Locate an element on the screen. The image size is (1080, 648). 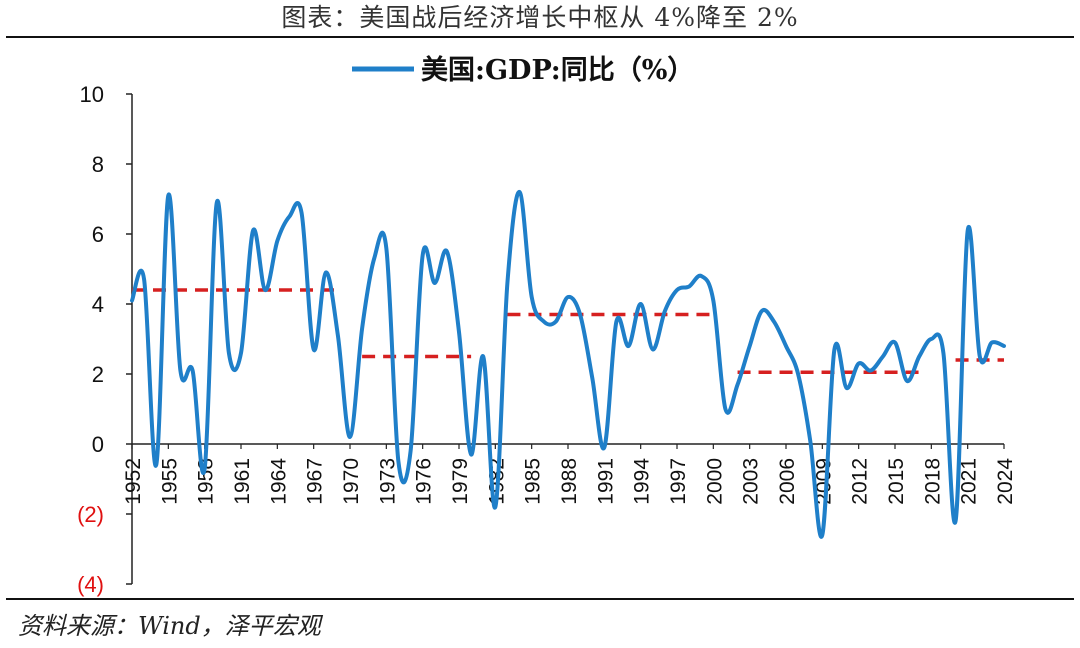
legend: 美国:GDP:同比（%） is located at coordinates (523, 70).